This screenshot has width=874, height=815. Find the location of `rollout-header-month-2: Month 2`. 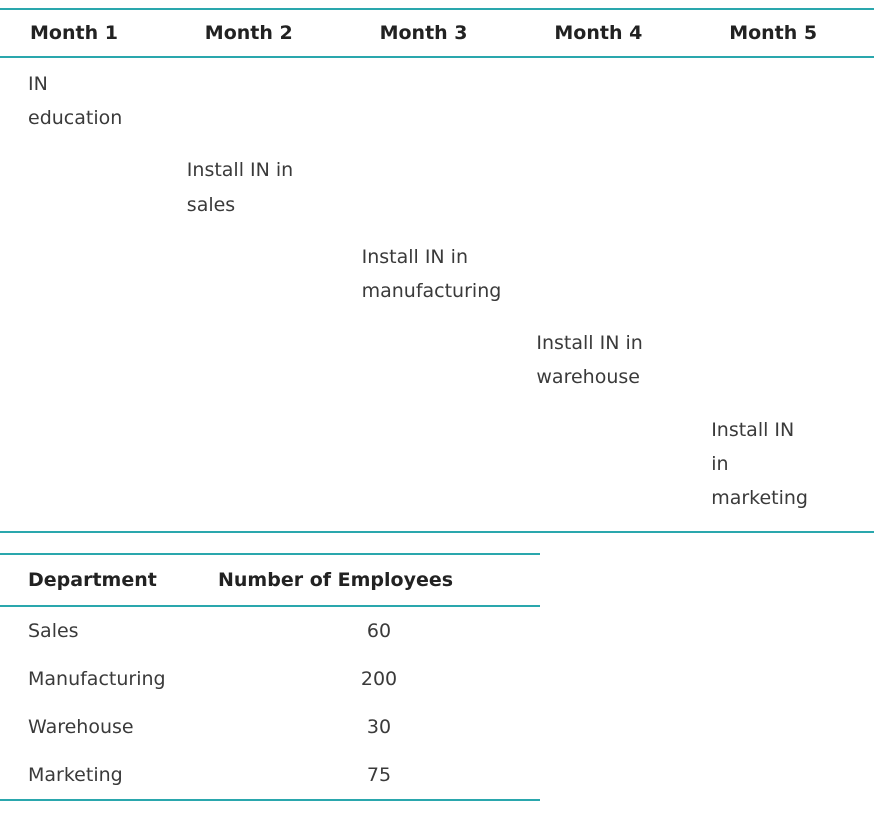

rollout-header-month-2: Month 2 is located at coordinates (262, 33).